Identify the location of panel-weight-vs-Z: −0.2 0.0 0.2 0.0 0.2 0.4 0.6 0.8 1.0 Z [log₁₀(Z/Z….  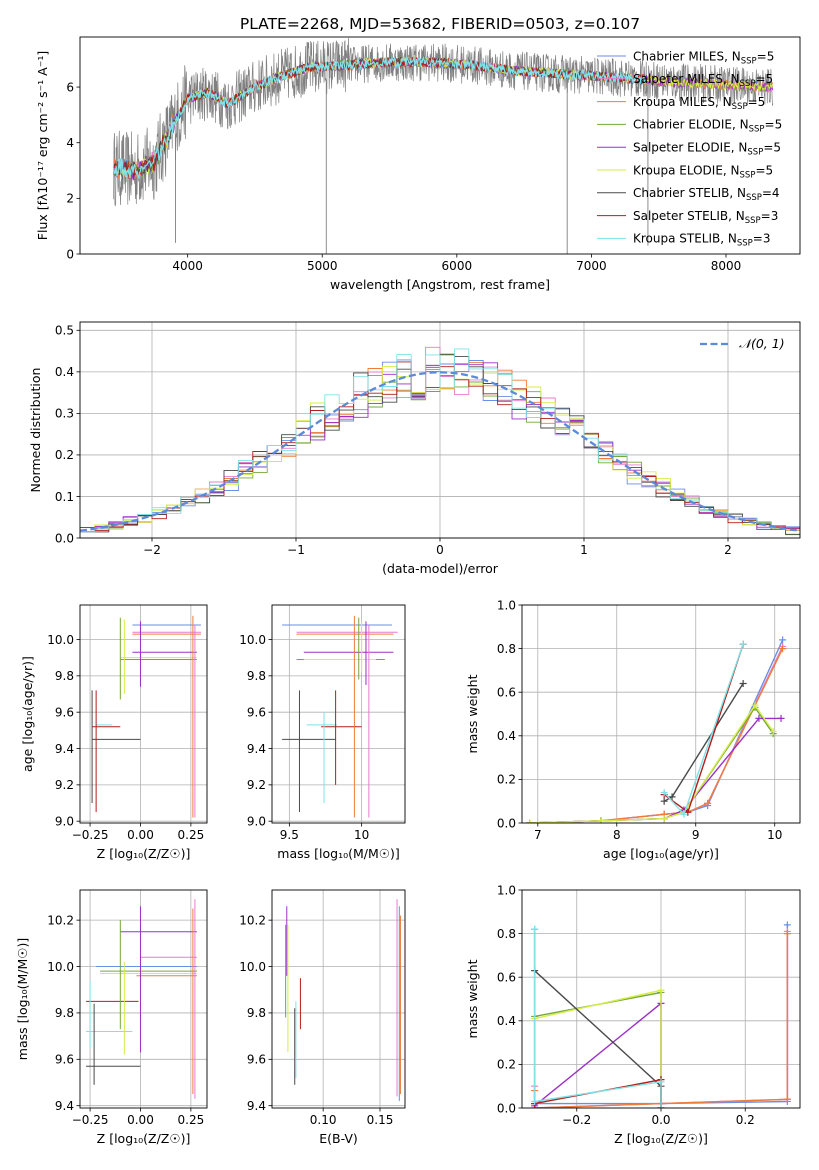
(633, 1014).